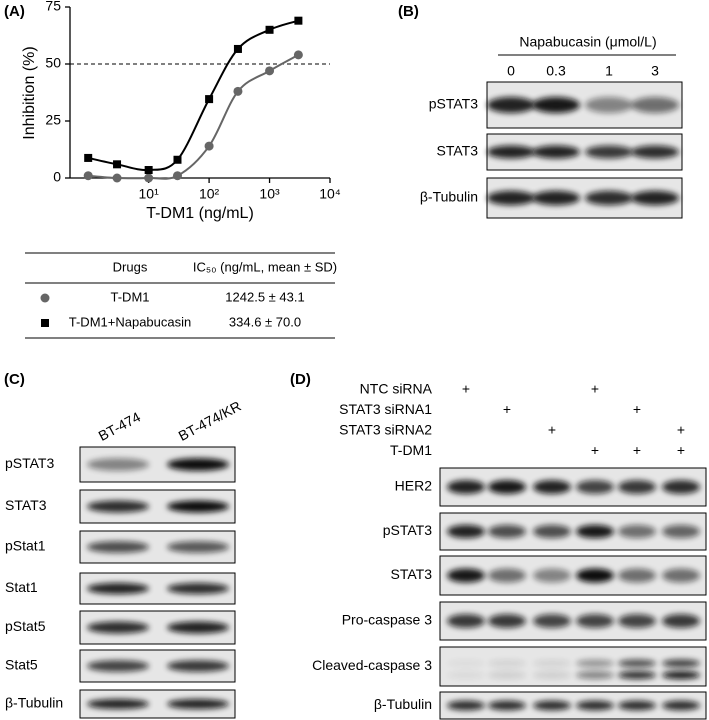 The image size is (709, 720). What do you see at coordinates (21, 665) in the screenshot?
I see `row-label: Stat5` at bounding box center [21, 665].